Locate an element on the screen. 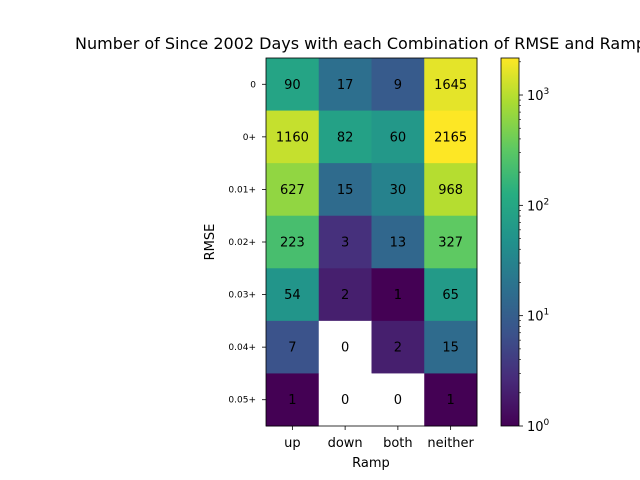 This screenshot has height=480, width=640. cell-value-label: 30 is located at coordinates (398, 190).